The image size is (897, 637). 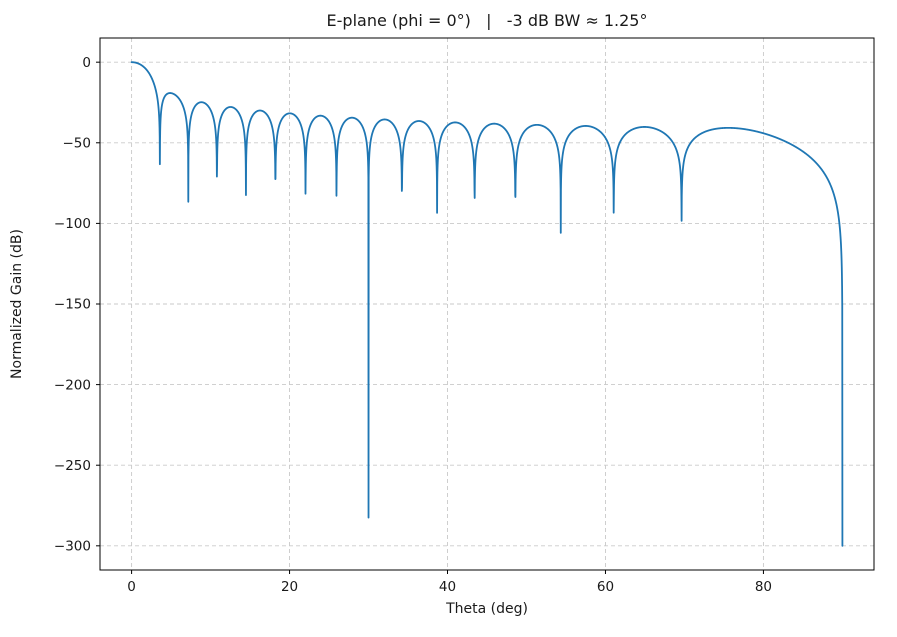 What do you see at coordinates (131, 587) in the screenshot?
I see `x-tick-label: 0` at bounding box center [131, 587].